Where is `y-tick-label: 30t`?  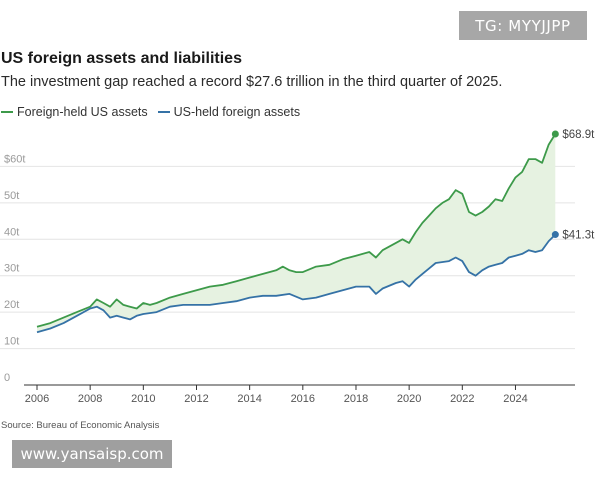
y-tick-label: 30t is located at coordinates (11, 269).